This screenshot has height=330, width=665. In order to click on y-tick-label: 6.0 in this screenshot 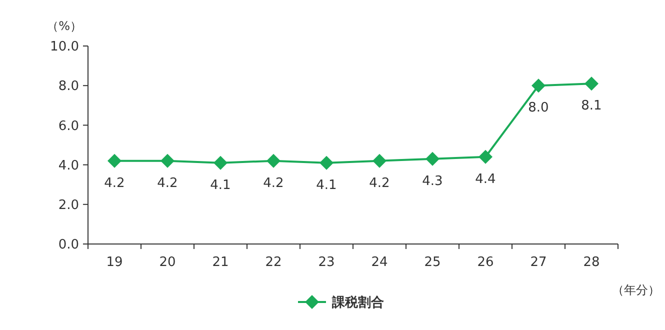, I will do `click(68, 126)`.